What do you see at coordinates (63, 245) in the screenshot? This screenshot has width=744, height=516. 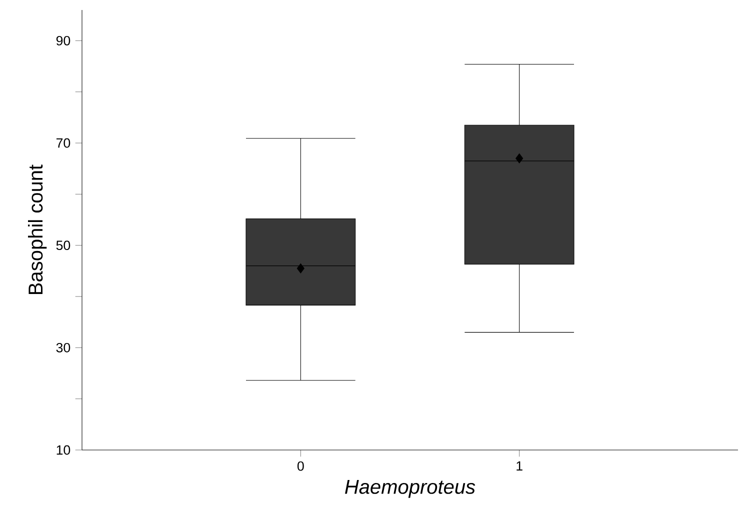 I see `y-tick-label: 50` at bounding box center [63, 245].